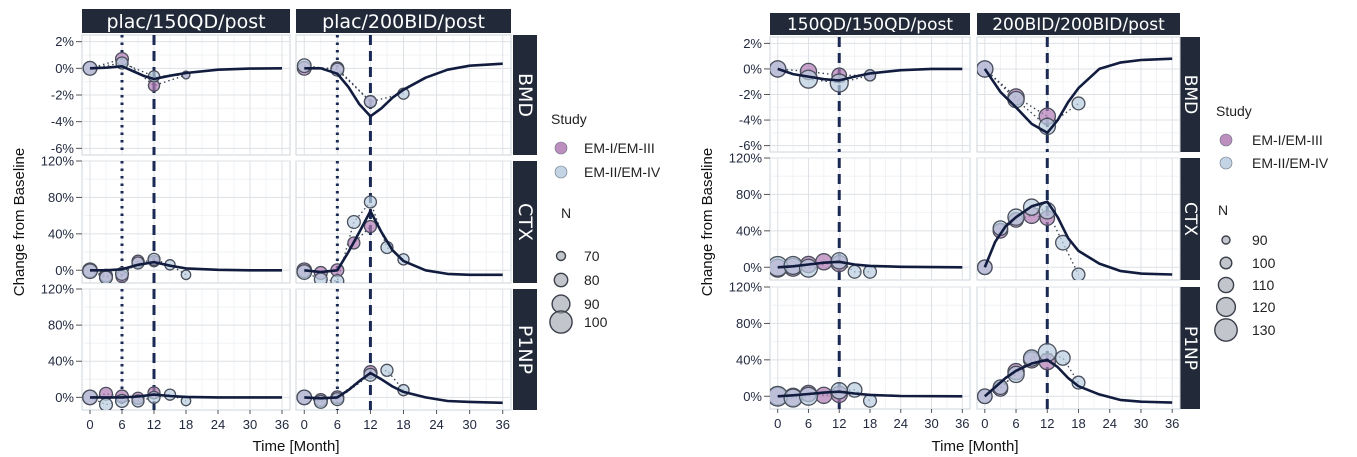 This screenshot has width=1357, height=457. Describe the element at coordinates (1264, 330) in the screenshot. I see `legend-size-label: 130` at that location.